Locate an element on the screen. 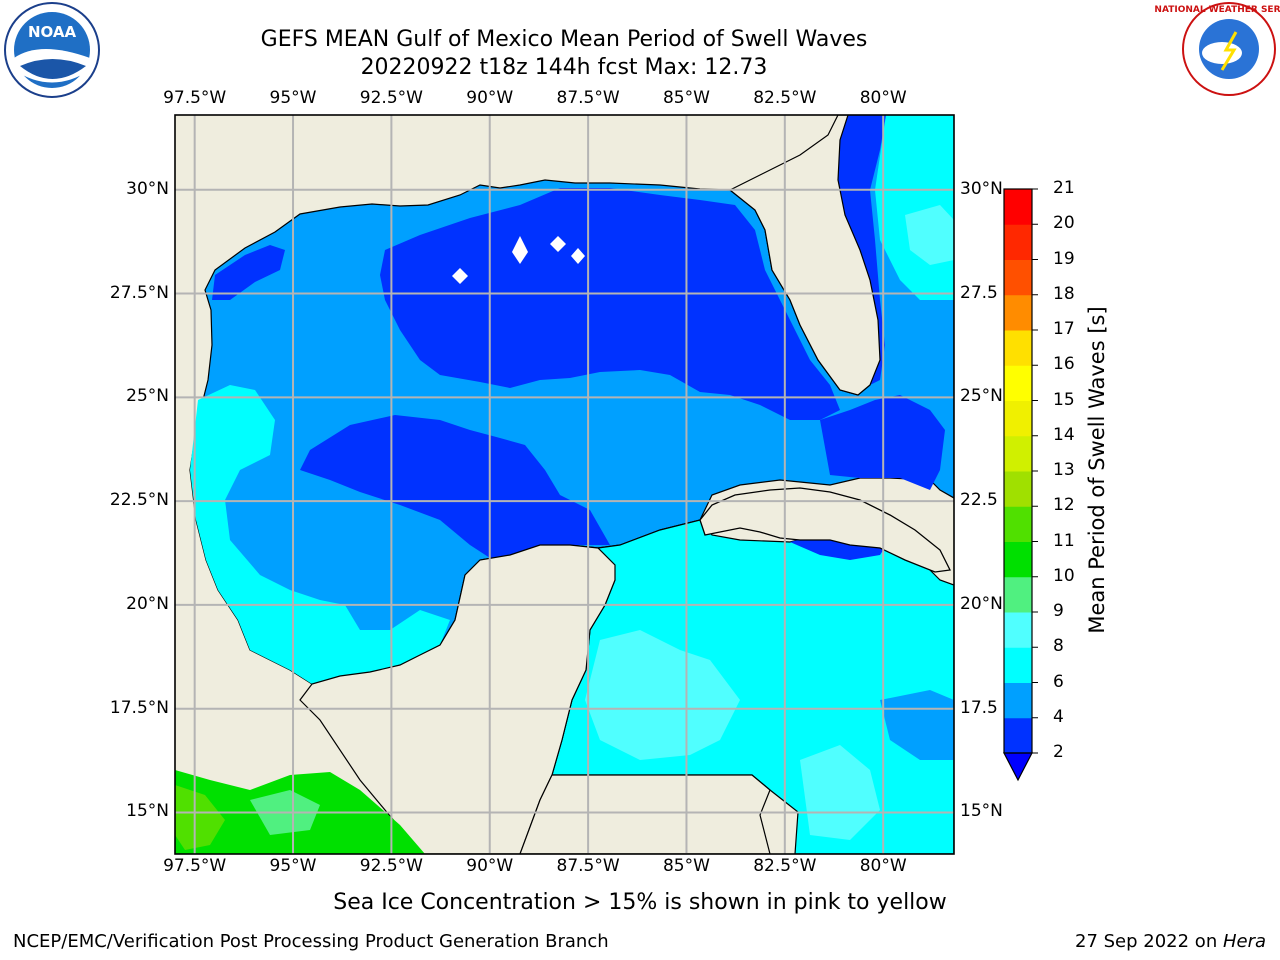 This screenshot has width=1280, height=960. pacific-swell-12s-patch is located at coordinates (200, 817).